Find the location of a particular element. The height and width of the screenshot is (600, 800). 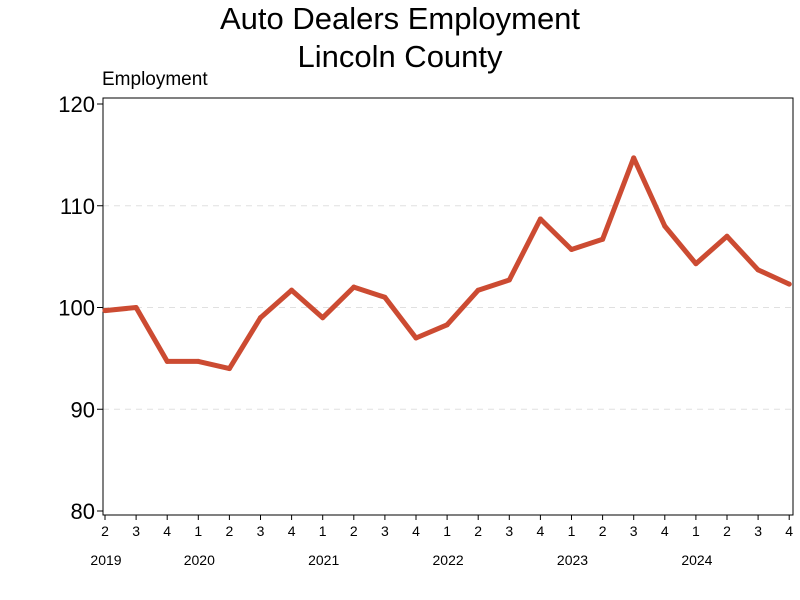

year-label: 2022 is located at coordinates (448, 560).